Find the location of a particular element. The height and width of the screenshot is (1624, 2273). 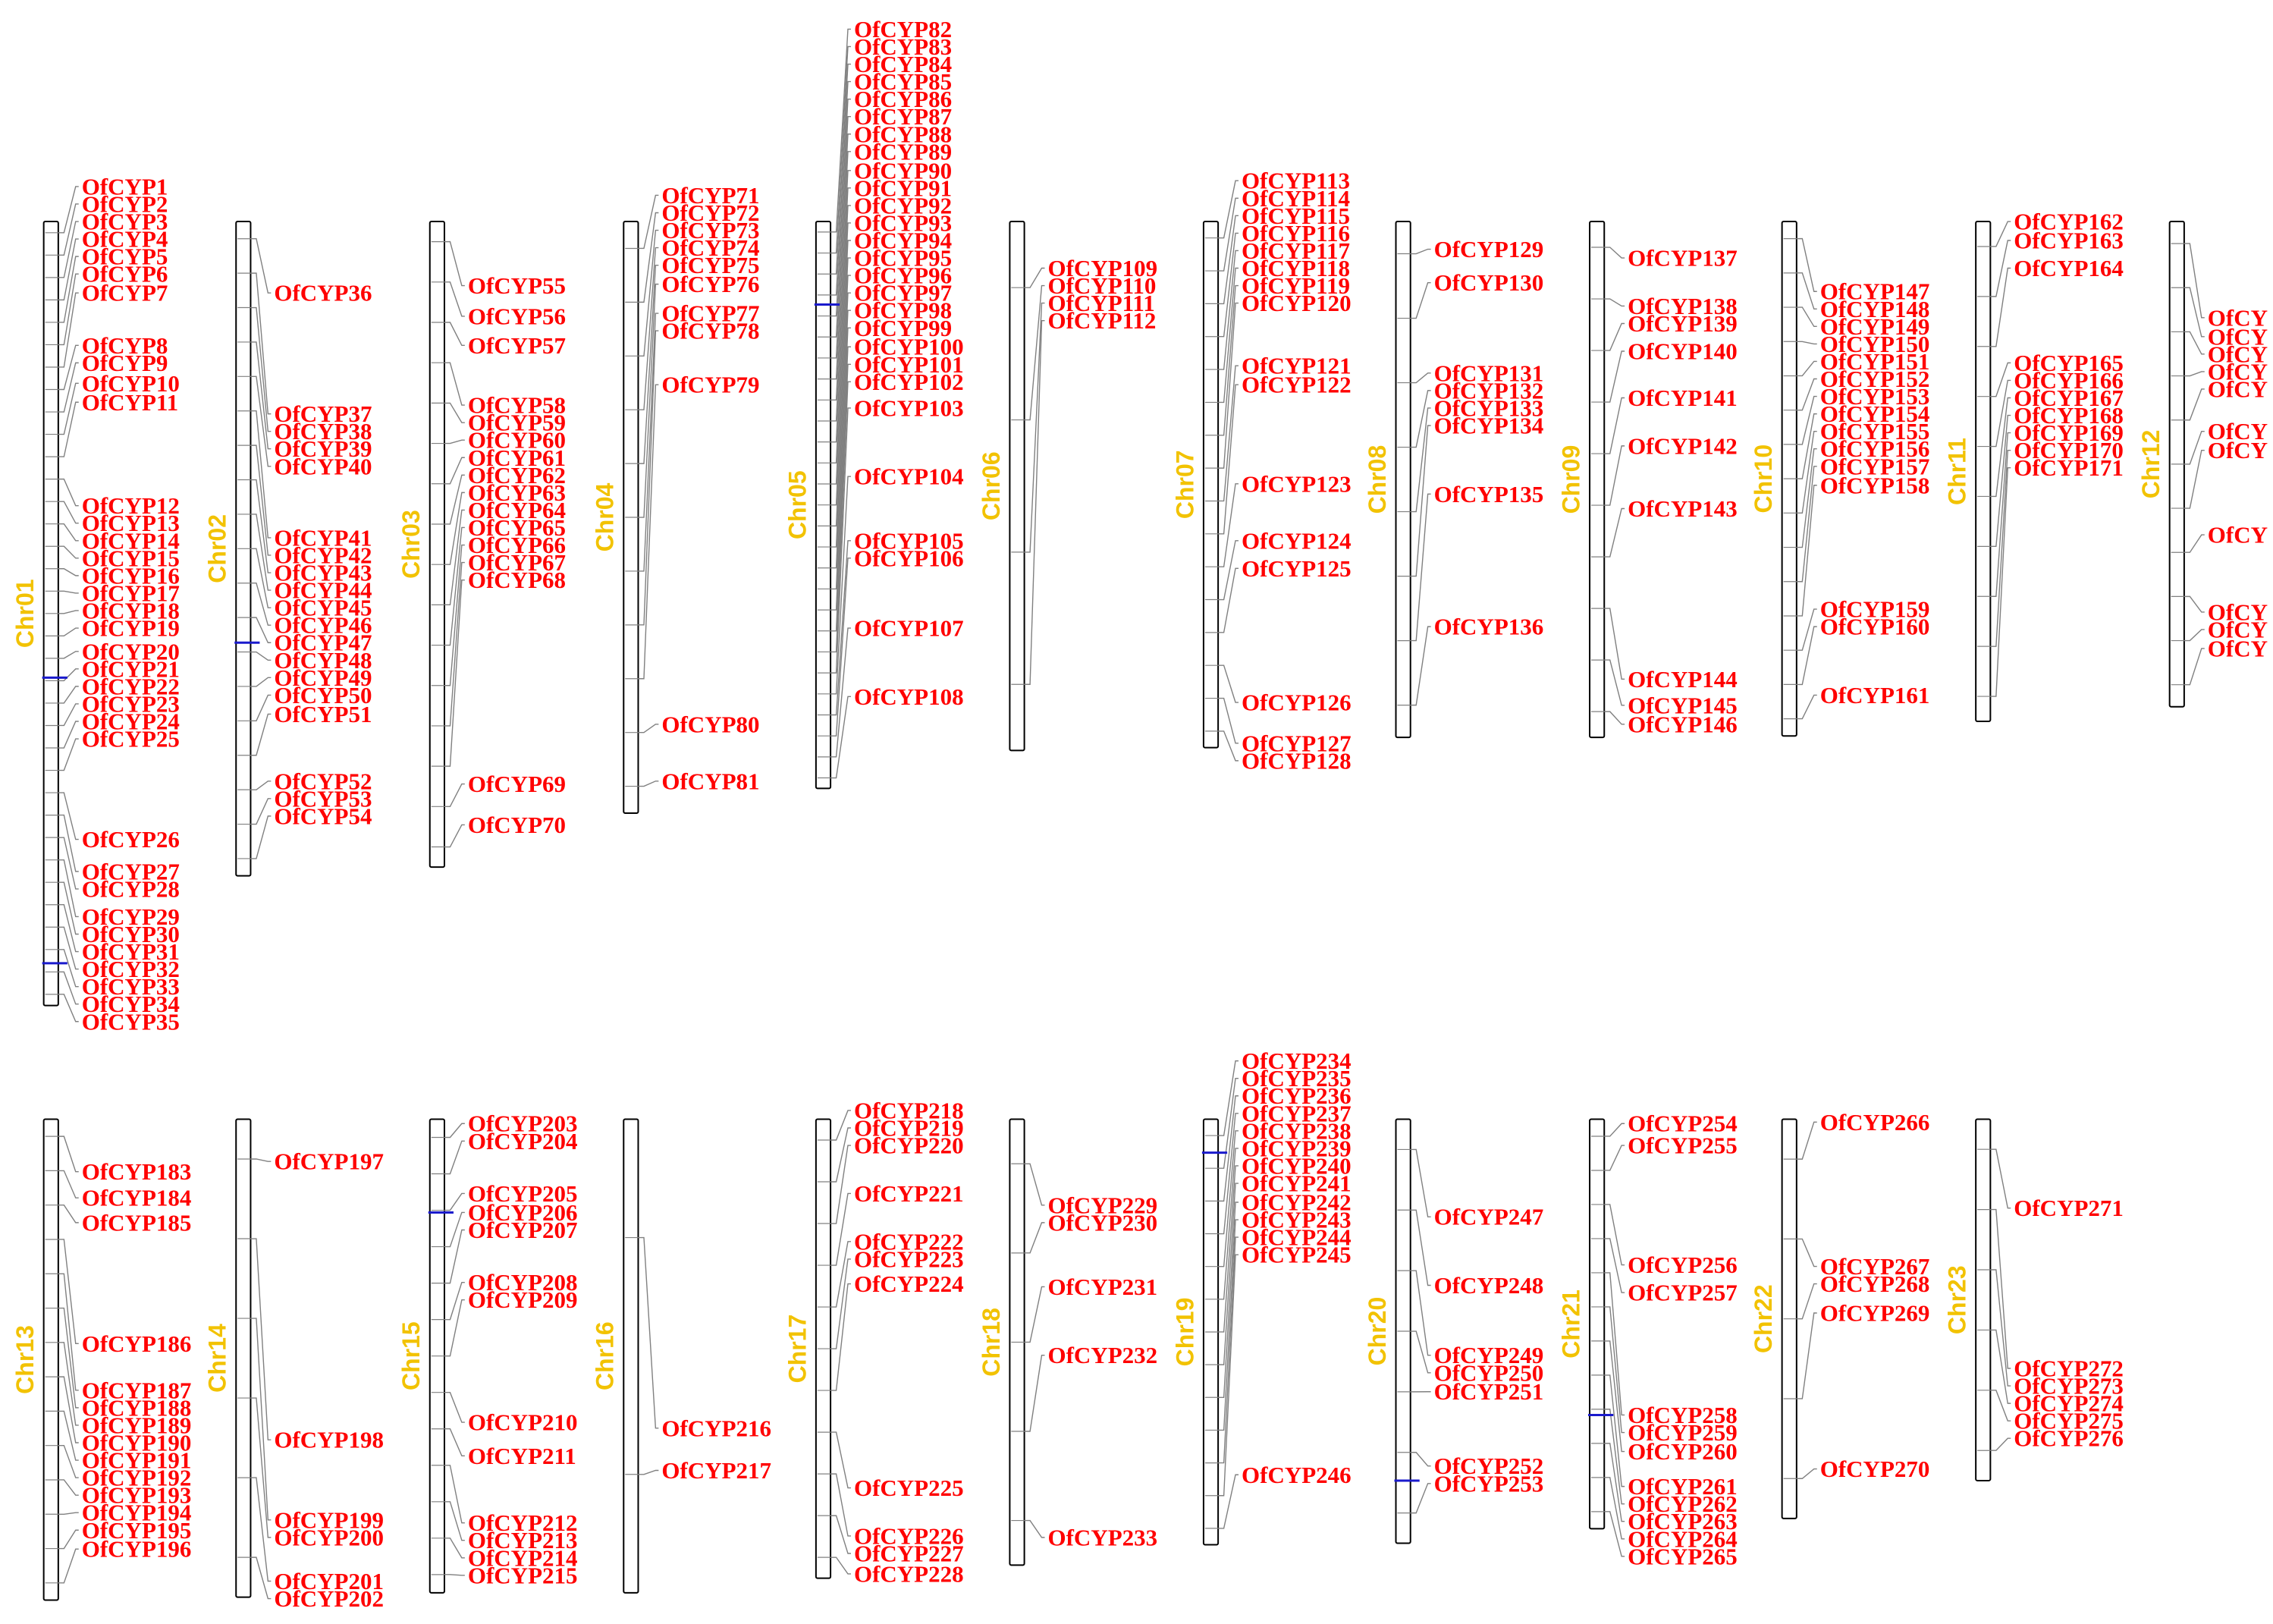

gene-label: OfCYP121 is located at coordinates (1297, 366).